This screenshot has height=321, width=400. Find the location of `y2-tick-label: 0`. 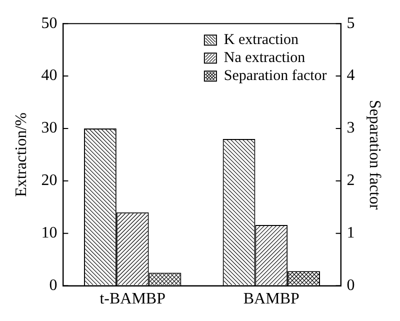

y2-tick-label: 0 is located at coordinates (350, 285).